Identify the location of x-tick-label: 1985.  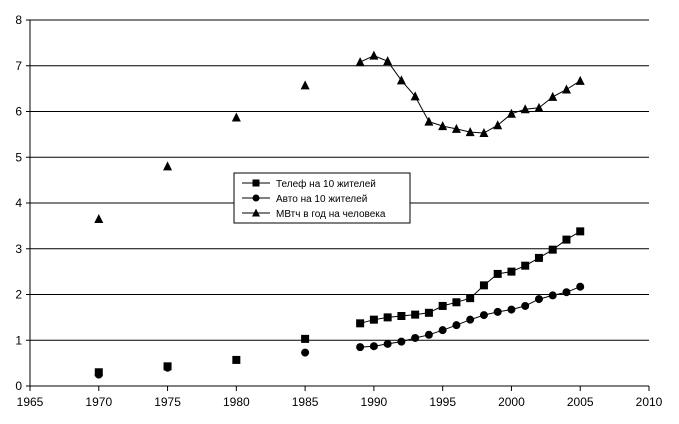
(305, 402).